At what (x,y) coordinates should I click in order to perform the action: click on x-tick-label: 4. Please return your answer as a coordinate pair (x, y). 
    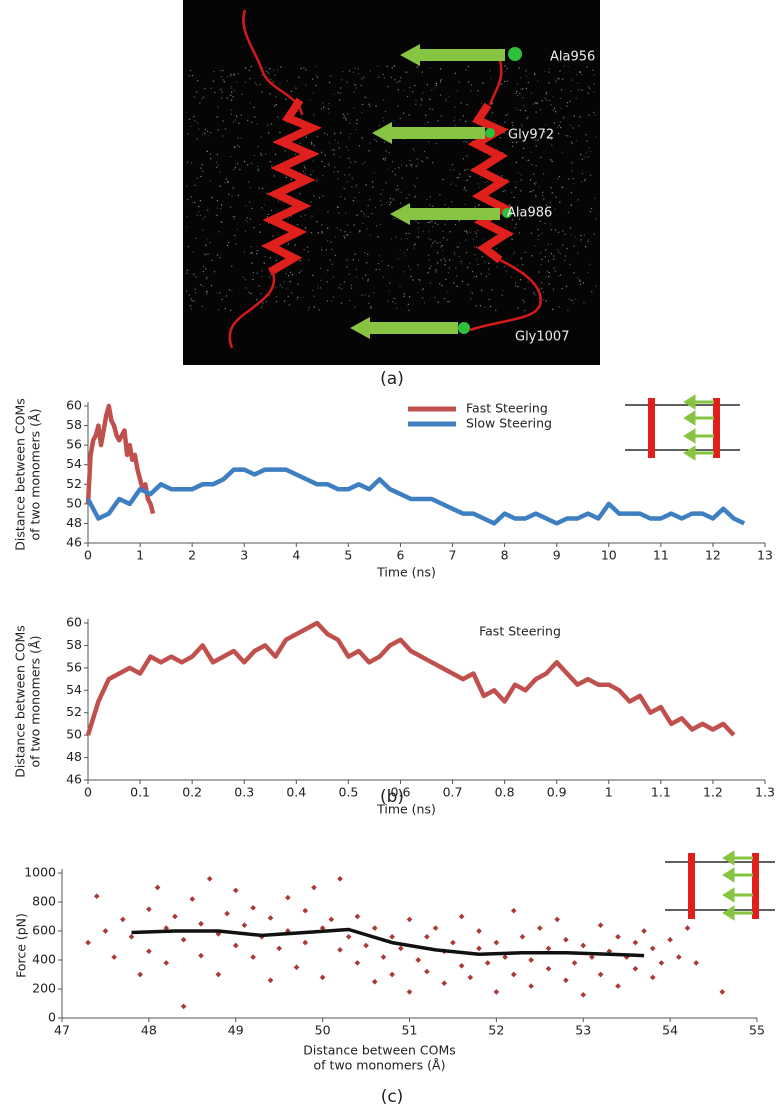
    Looking at the image, I should click on (296, 555).